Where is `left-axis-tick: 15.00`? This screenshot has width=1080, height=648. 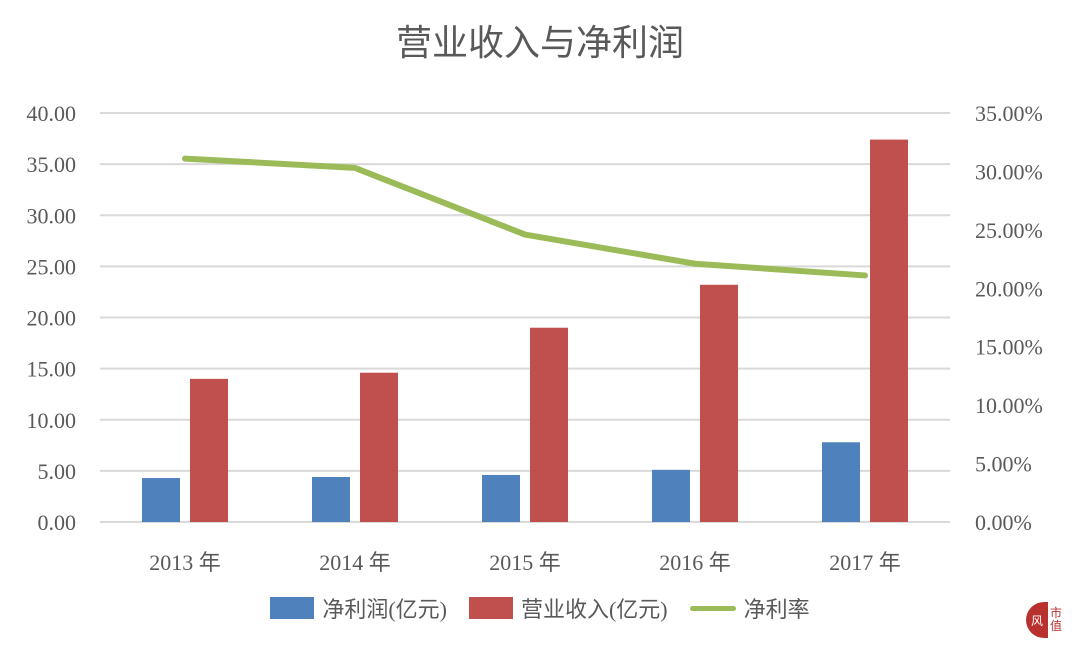
left-axis-tick: 15.00 is located at coordinates (52, 369).